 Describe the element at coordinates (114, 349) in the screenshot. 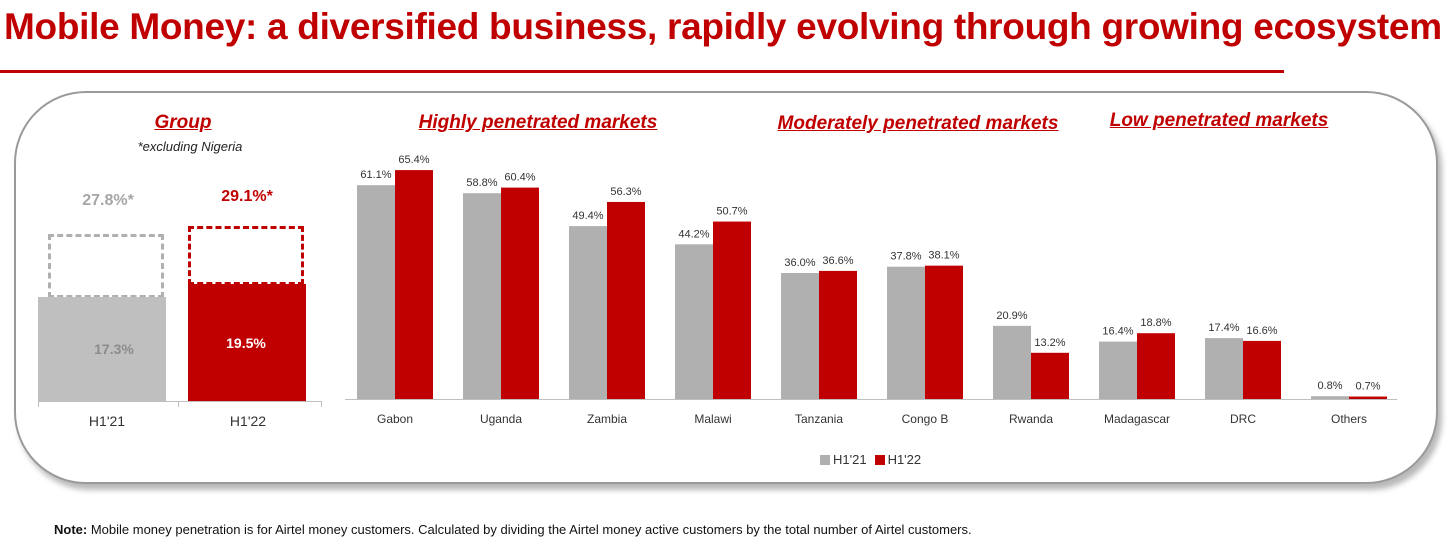

I see `group-value-label-h121: 17.3%` at that location.